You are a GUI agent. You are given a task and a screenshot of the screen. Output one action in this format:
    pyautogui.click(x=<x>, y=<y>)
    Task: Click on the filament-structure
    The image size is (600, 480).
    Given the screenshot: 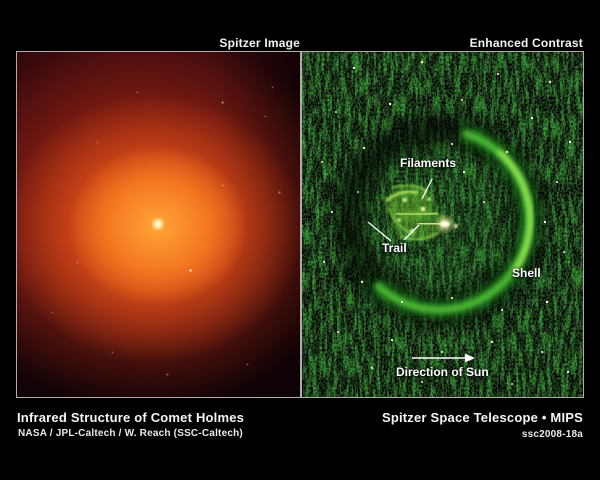 What is the action you would take?
    pyautogui.click(x=415, y=212)
    